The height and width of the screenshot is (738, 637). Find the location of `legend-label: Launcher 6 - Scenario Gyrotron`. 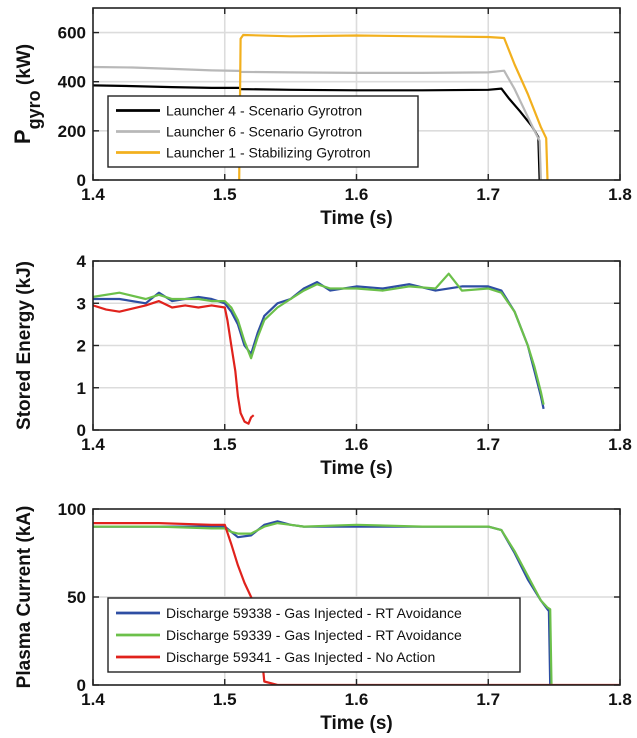

legend-label: Launcher 6 - Scenario Gyrotron is located at coordinates (264, 132).